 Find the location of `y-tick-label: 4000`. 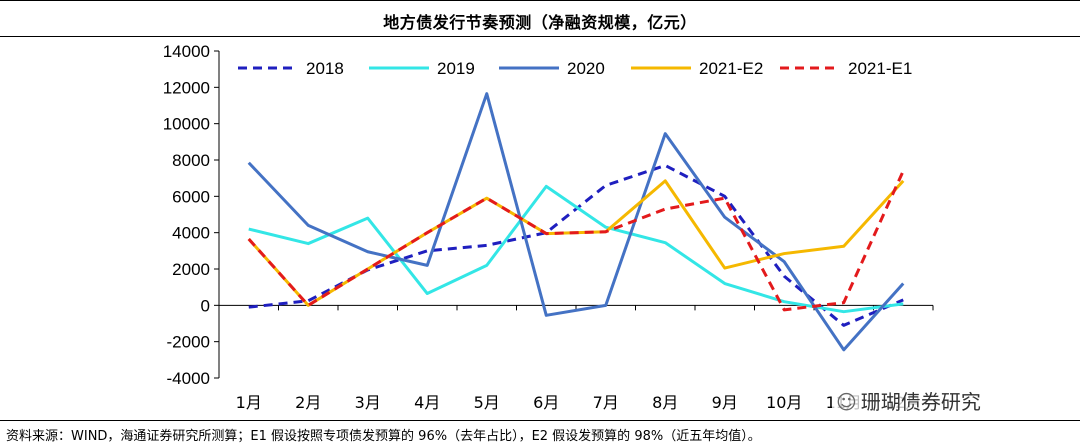

y-tick-label: 4000 is located at coordinates (191, 233).